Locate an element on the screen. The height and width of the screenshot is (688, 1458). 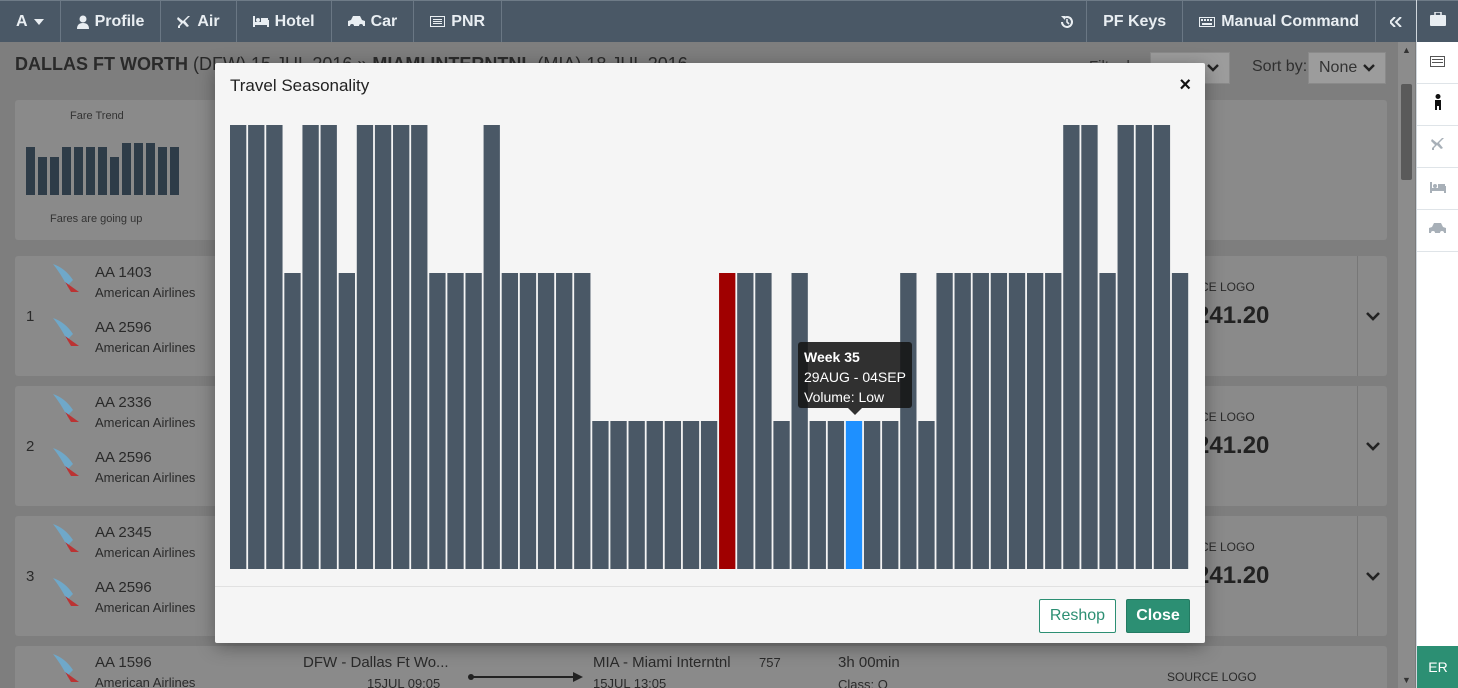
nav-car: Car is located at coordinates (373, 21).